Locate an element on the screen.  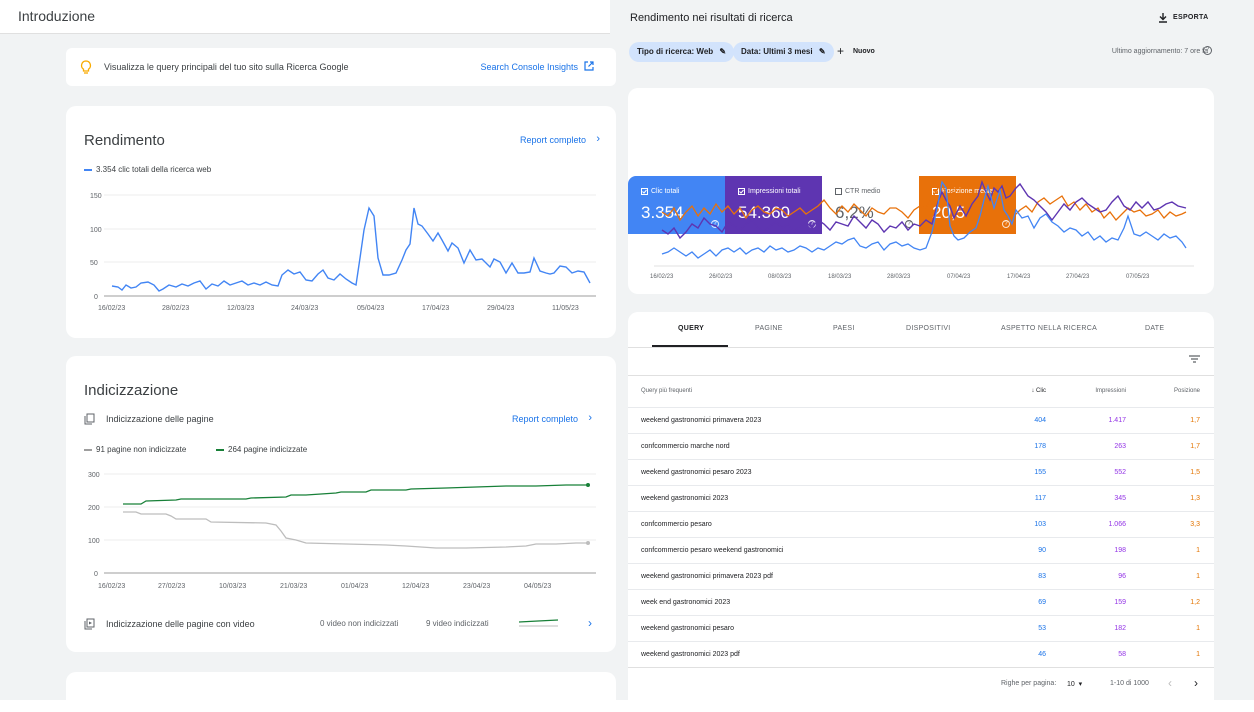
search-type-chip: Tipo di ricerca: Web ✎ is located at coordinates (682, 52).